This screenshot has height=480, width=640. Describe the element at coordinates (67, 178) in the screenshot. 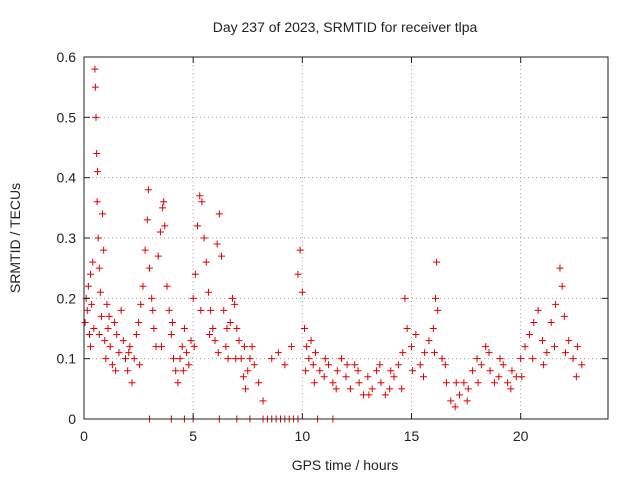

I see `y-tick-label: 0.4` at that location.